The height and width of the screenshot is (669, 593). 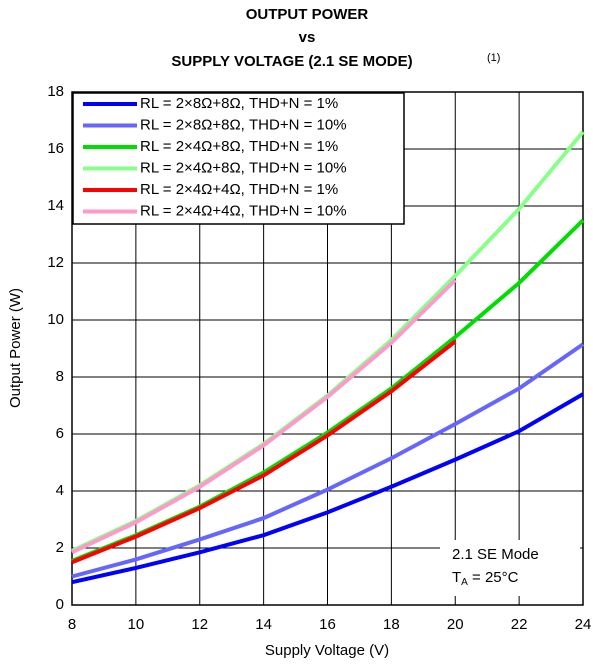 What do you see at coordinates (60, 433) in the screenshot?
I see `y-tick-label: 6` at bounding box center [60, 433].